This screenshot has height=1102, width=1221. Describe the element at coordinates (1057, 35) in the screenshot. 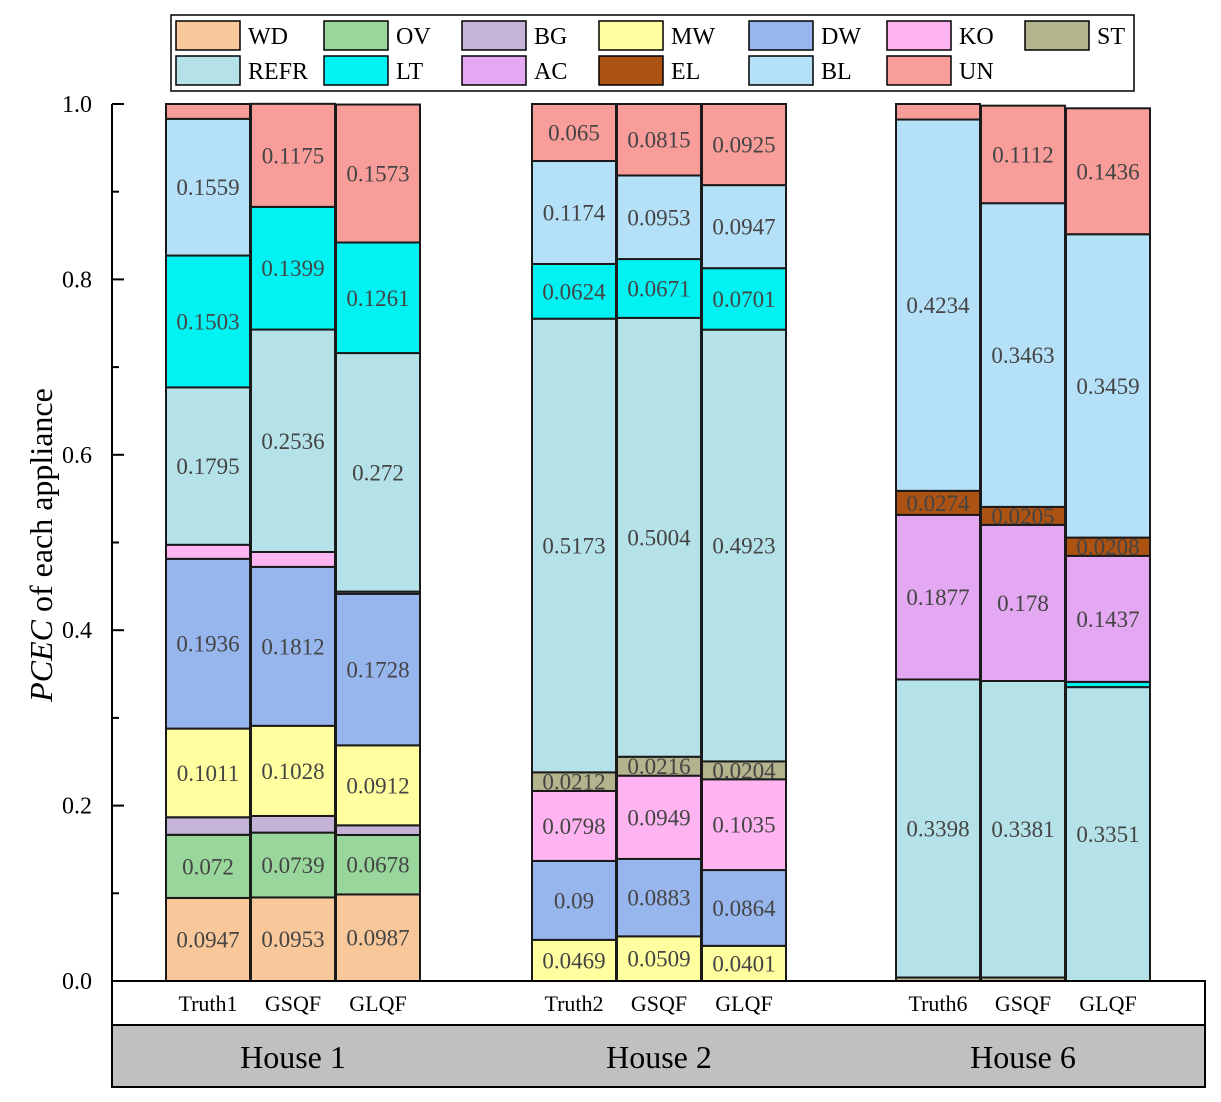

I see `legend-swatch-st` at that location.